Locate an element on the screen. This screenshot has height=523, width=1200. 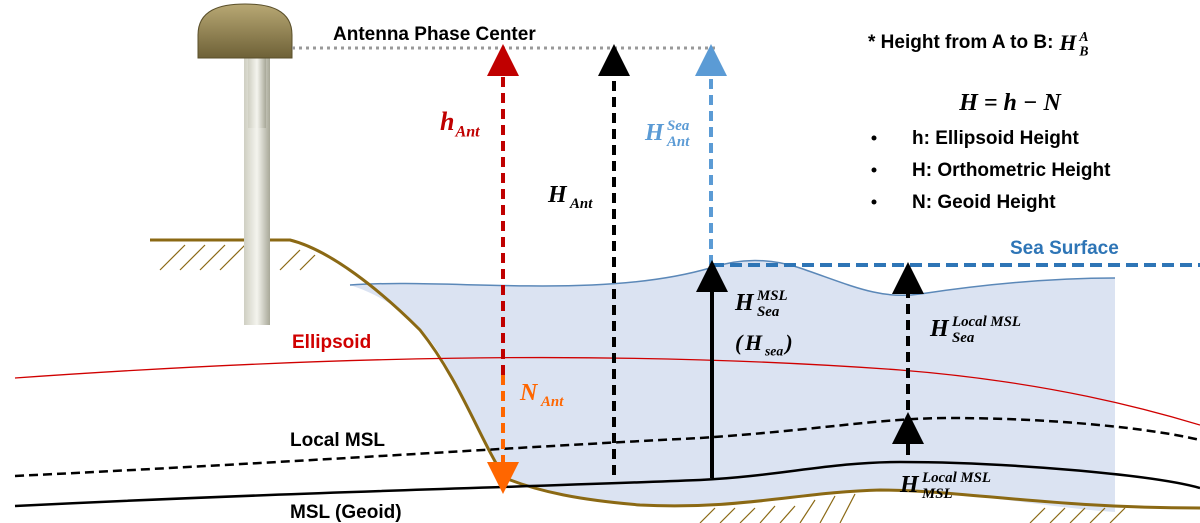
symbol-base: h is located at coordinates (447, 121).